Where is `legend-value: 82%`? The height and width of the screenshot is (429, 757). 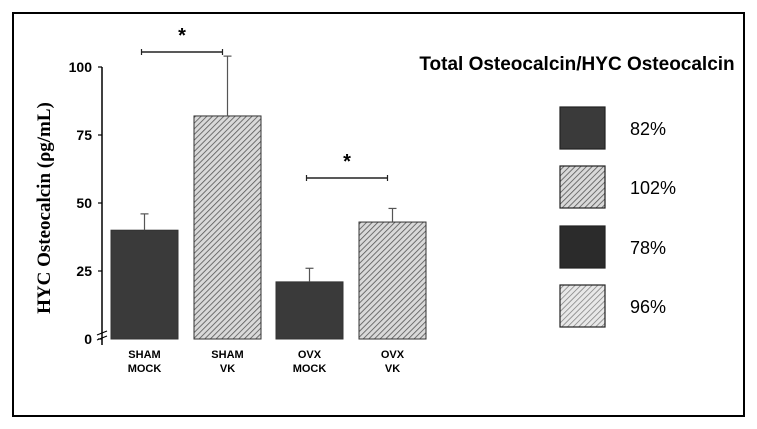
legend-value: 82% is located at coordinates (648, 129).